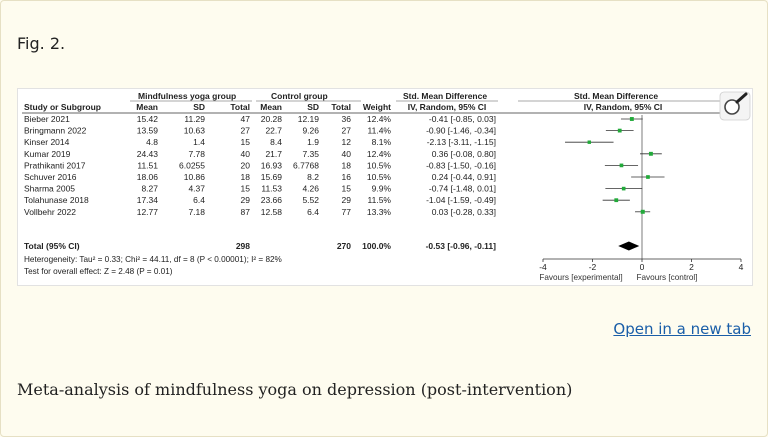 The height and width of the screenshot is (437, 768). Describe the element at coordinates (741, 267) in the screenshot. I see `x-tick-label: 4` at that location.